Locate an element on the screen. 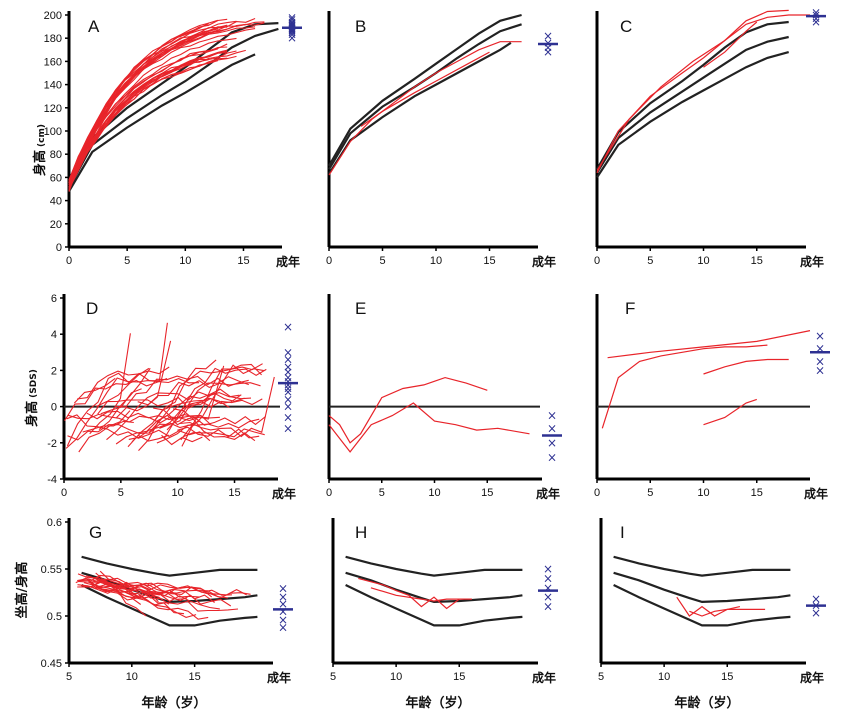 The width and height of the screenshot is (861, 720). y-tick-label: 6 is located at coordinates (54, 299).